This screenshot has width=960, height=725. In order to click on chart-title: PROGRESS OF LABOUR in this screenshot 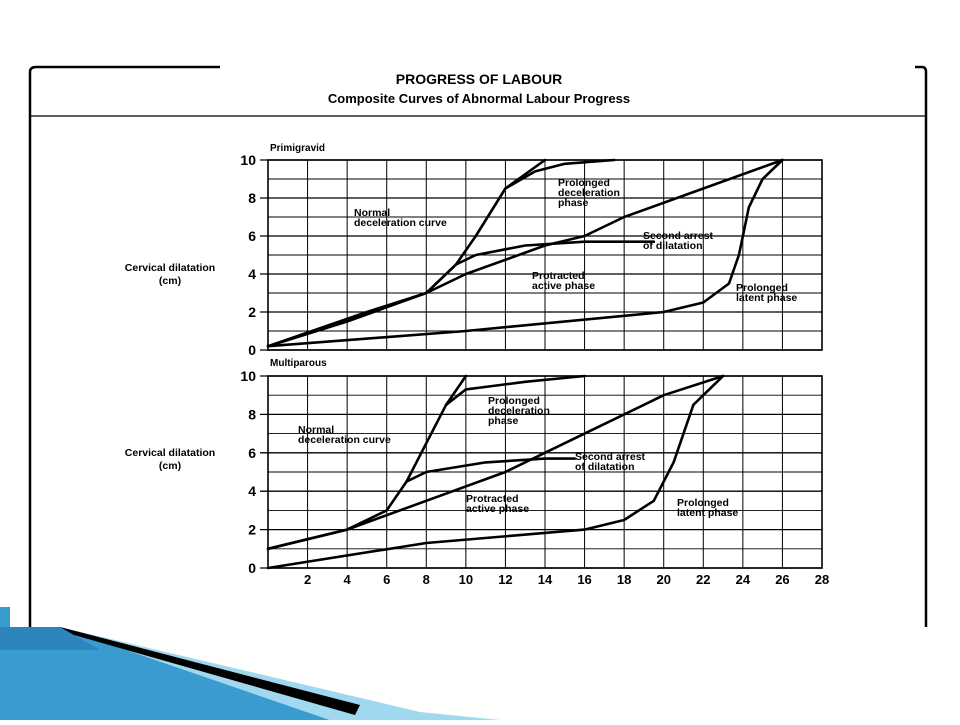, I will do `click(479, 79)`.